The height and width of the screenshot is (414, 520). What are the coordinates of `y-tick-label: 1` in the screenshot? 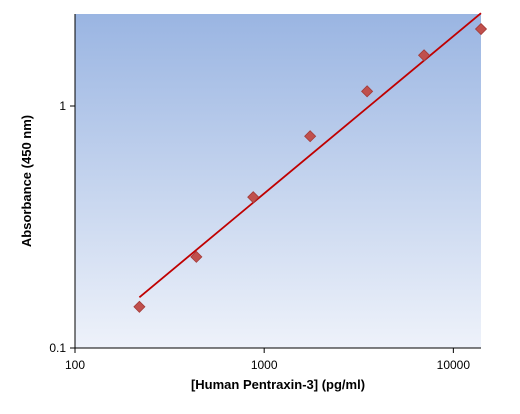 It's located at (62, 106).